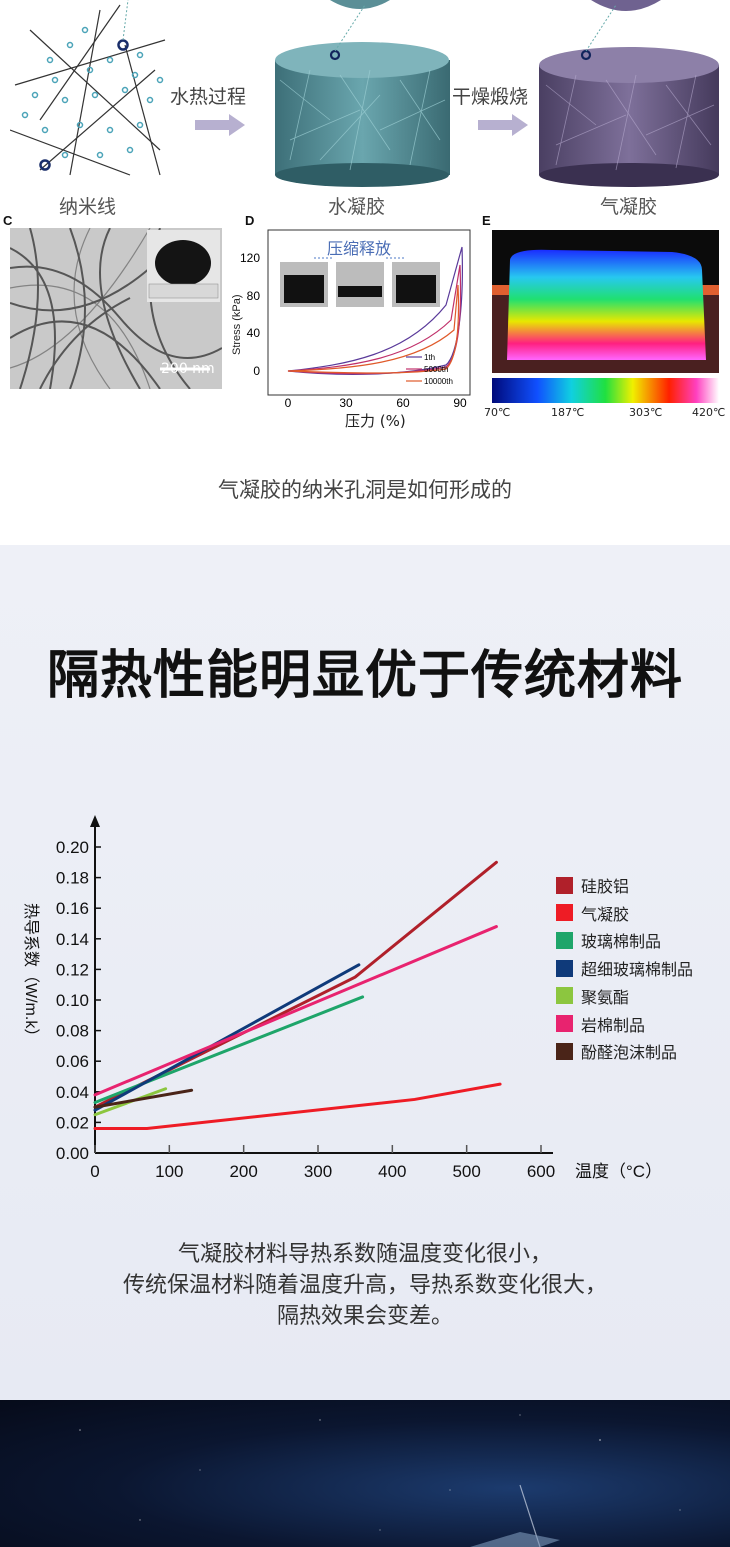 The image size is (730, 1547). I want to click on legend-item: 玻璃棉制品, so click(609, 941).